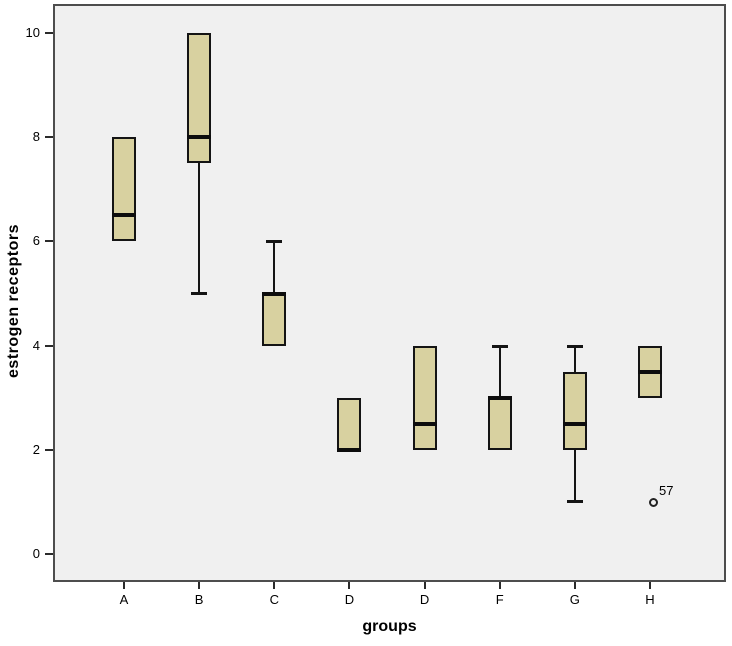 This screenshot has height=646, width=732. What do you see at coordinates (666, 490) in the screenshot?
I see `outlier-label: 57` at bounding box center [666, 490].